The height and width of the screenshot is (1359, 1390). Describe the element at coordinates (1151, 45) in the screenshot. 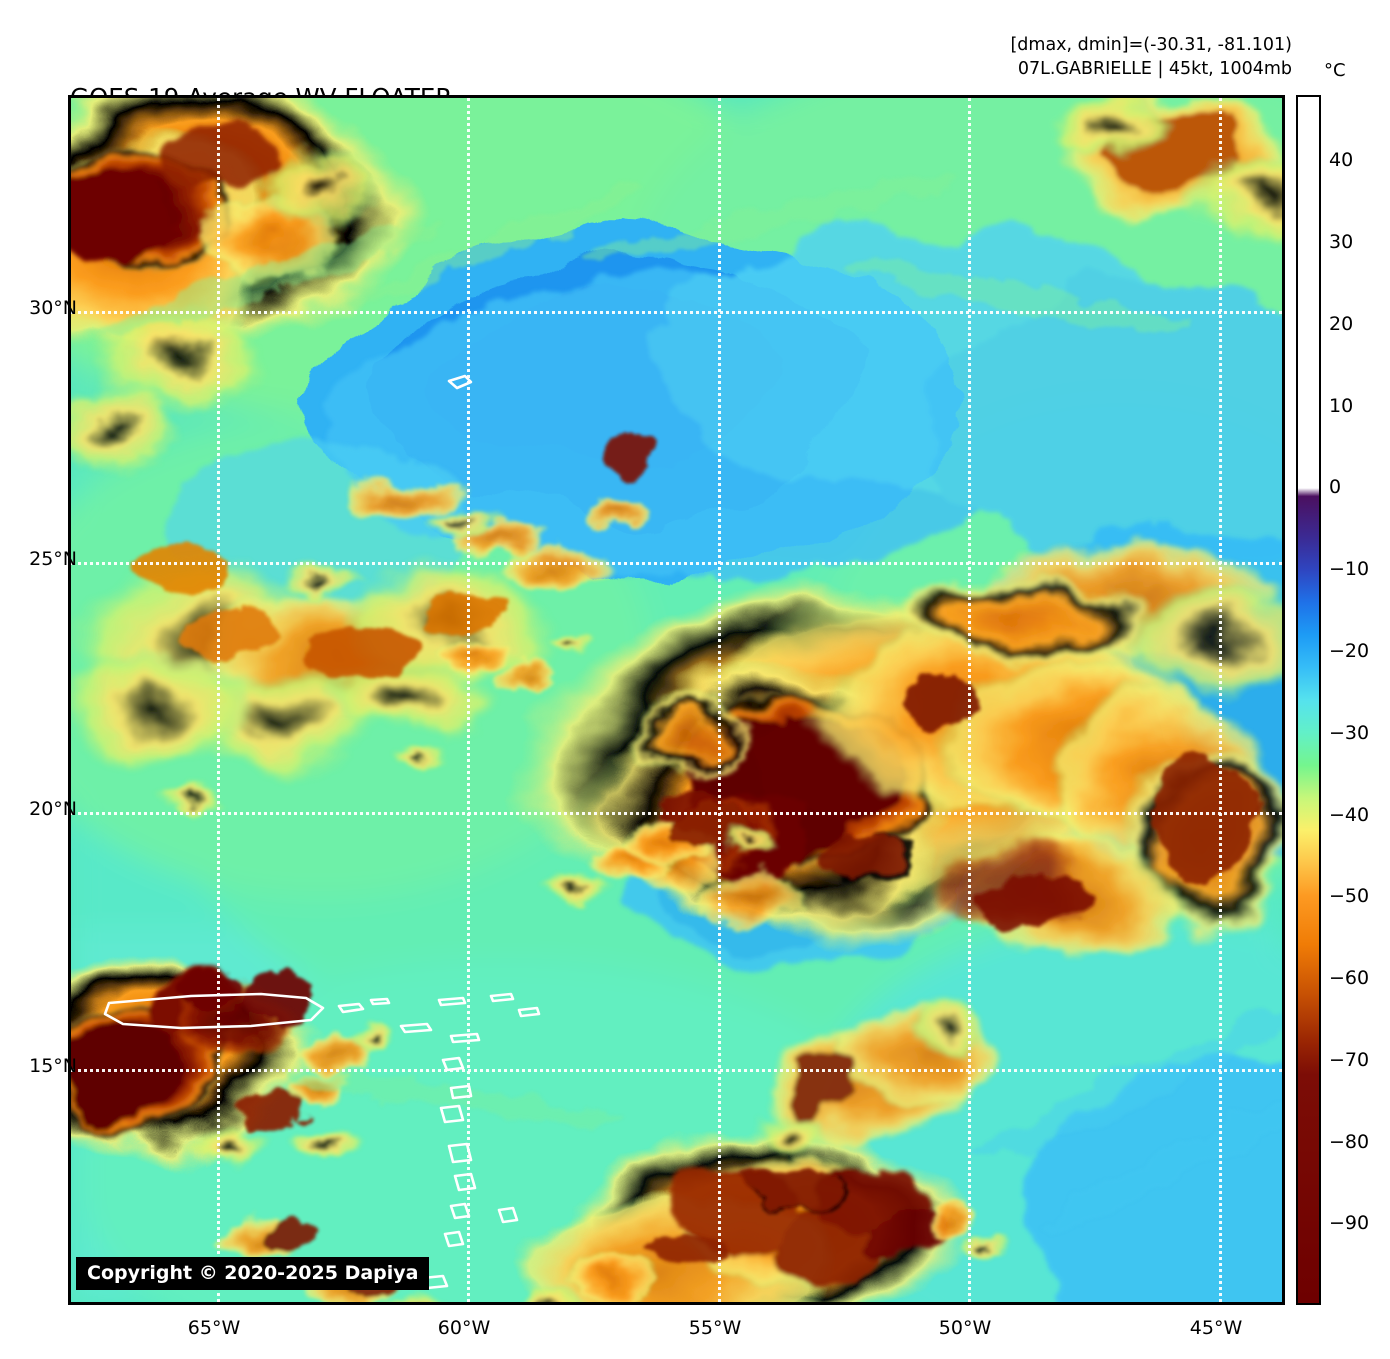

I see `dmax-dmin-label: [dmax, dmin]=(-30.31, -81.101)` at that location.